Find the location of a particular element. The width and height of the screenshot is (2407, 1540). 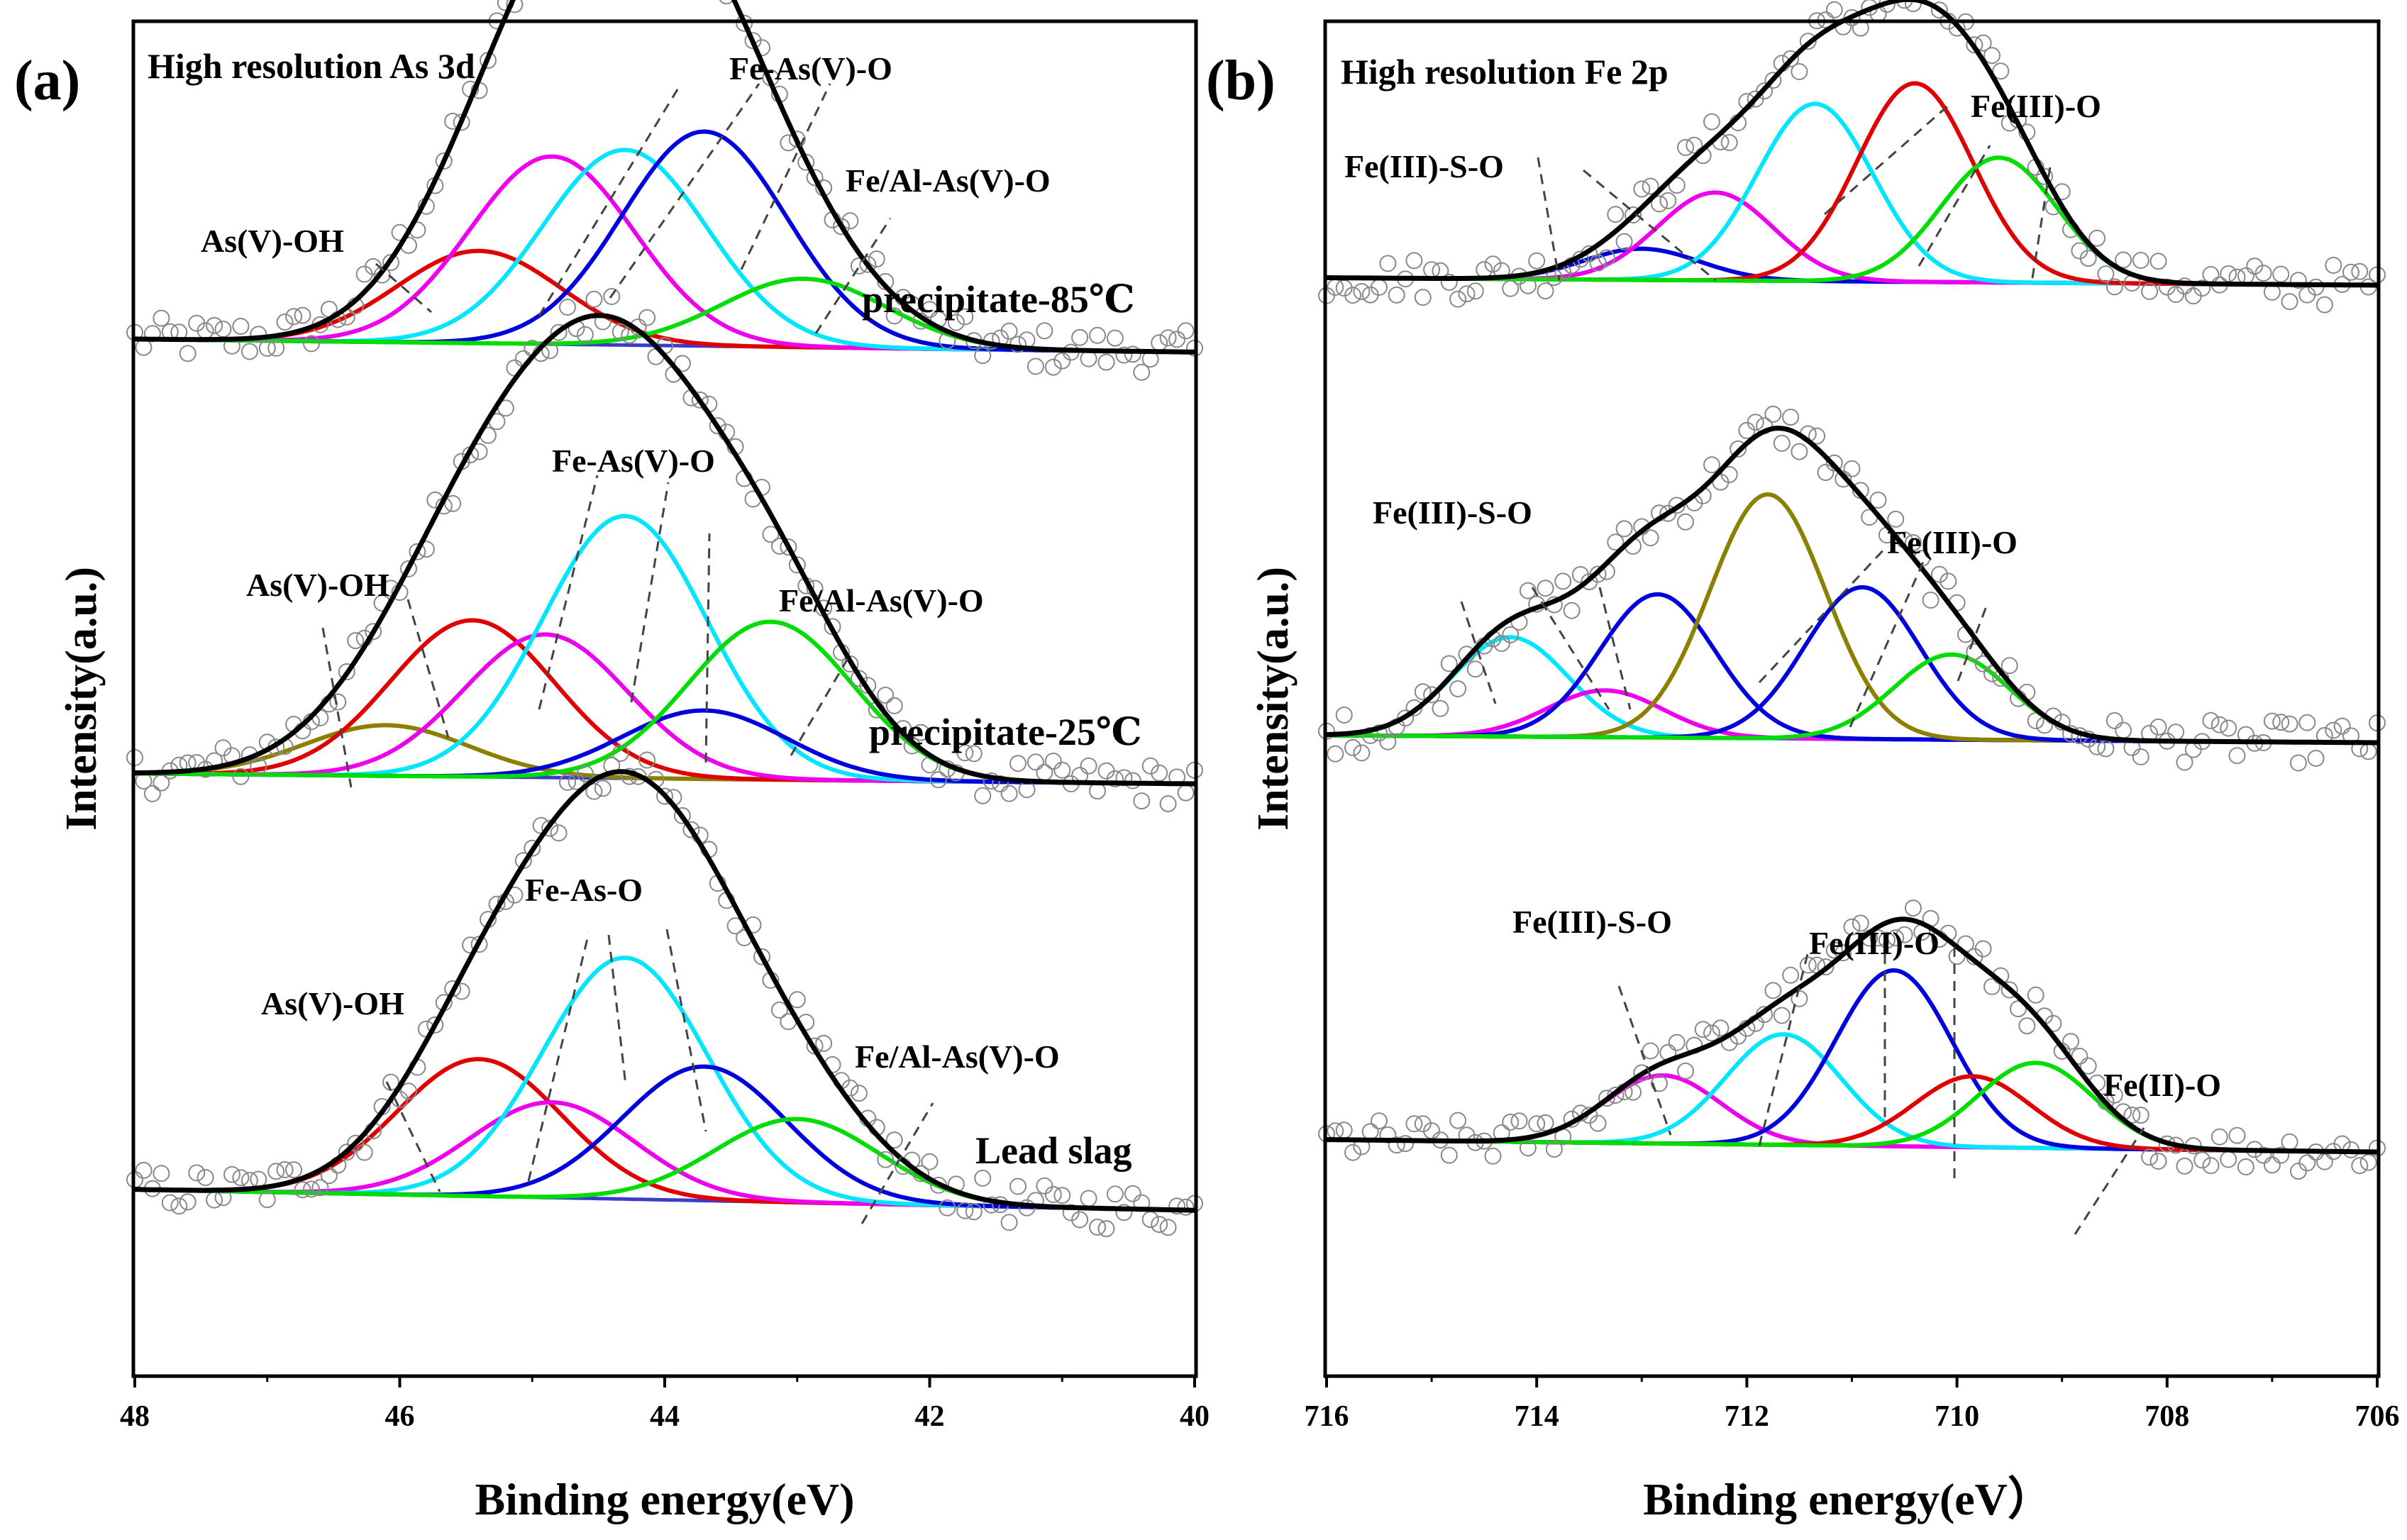

x-tick-label: 44 is located at coordinates (665, 1416).